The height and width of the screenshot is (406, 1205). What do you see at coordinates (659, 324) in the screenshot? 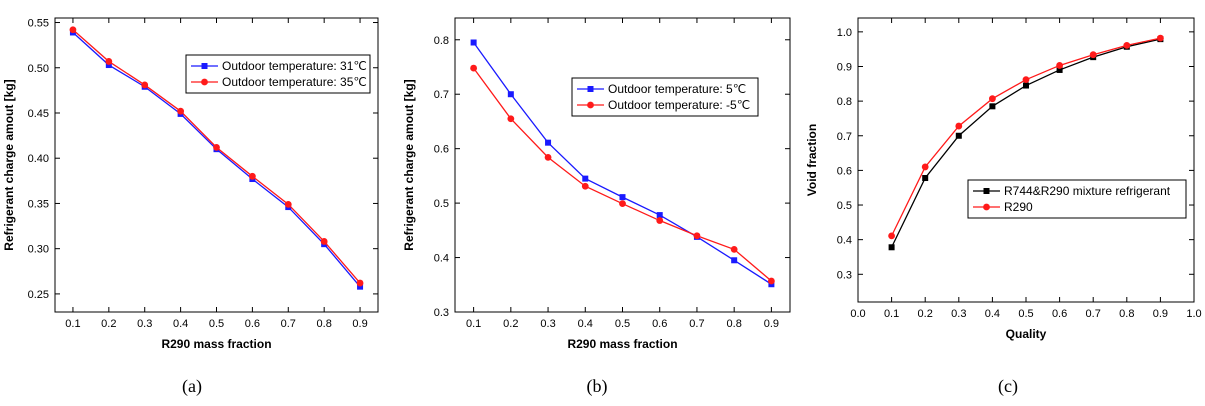
I see `x-tick-label: 0.6` at bounding box center [659, 324].